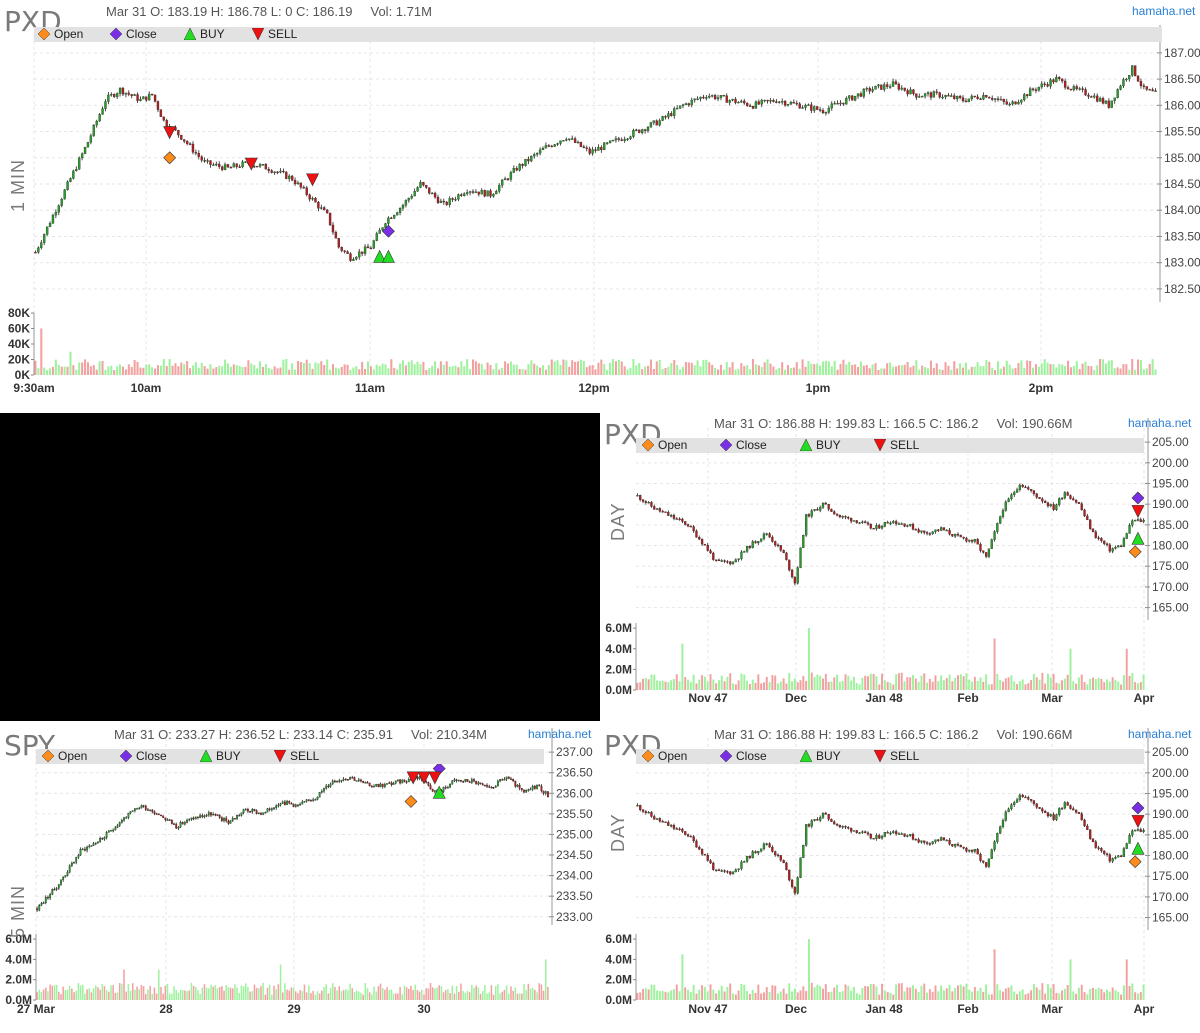 The width and height of the screenshot is (1200, 1033). I want to click on y-tick-label: 200.00, so click(1170, 463).